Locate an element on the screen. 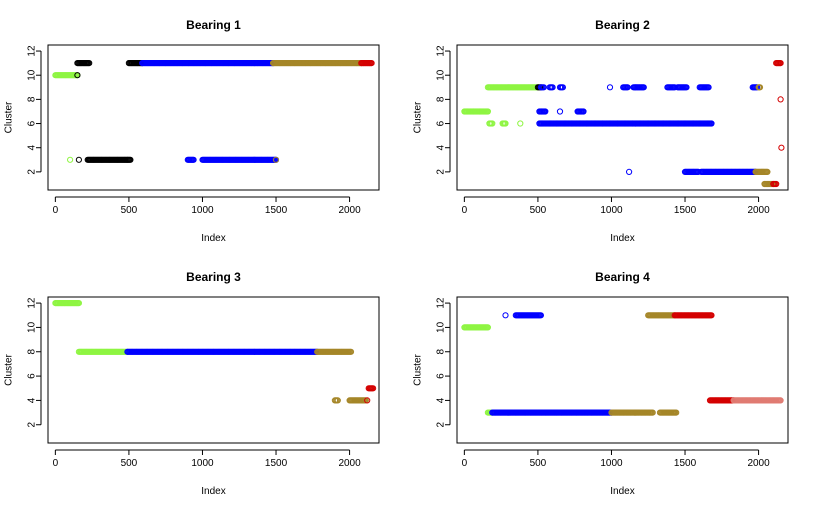  plot-title: Bearing 3 is located at coordinates (213, 277).